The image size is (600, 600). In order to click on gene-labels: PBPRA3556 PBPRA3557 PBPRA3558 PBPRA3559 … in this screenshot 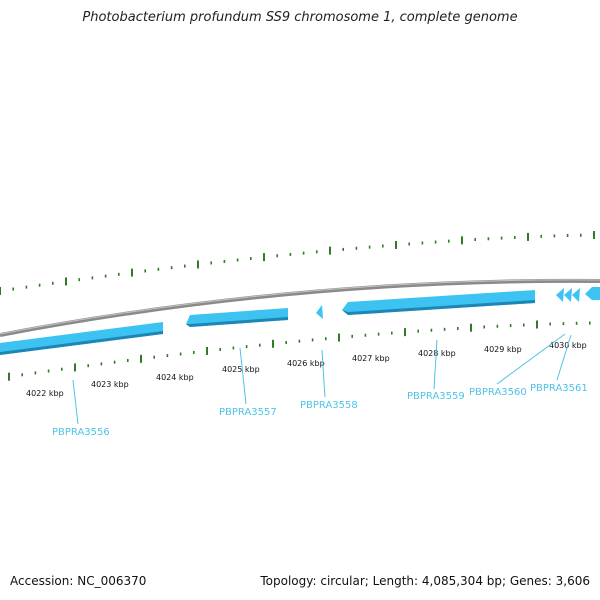, I will do `click(320, 410)`.